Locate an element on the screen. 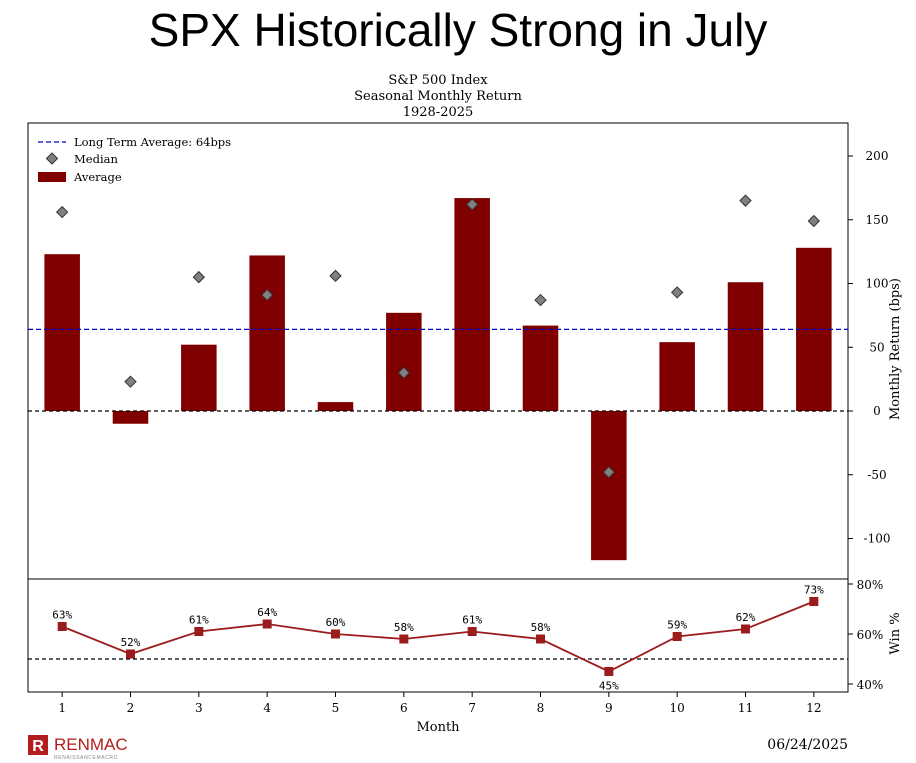 The image size is (916, 763). win-rate-label: 64% is located at coordinates (267, 612).